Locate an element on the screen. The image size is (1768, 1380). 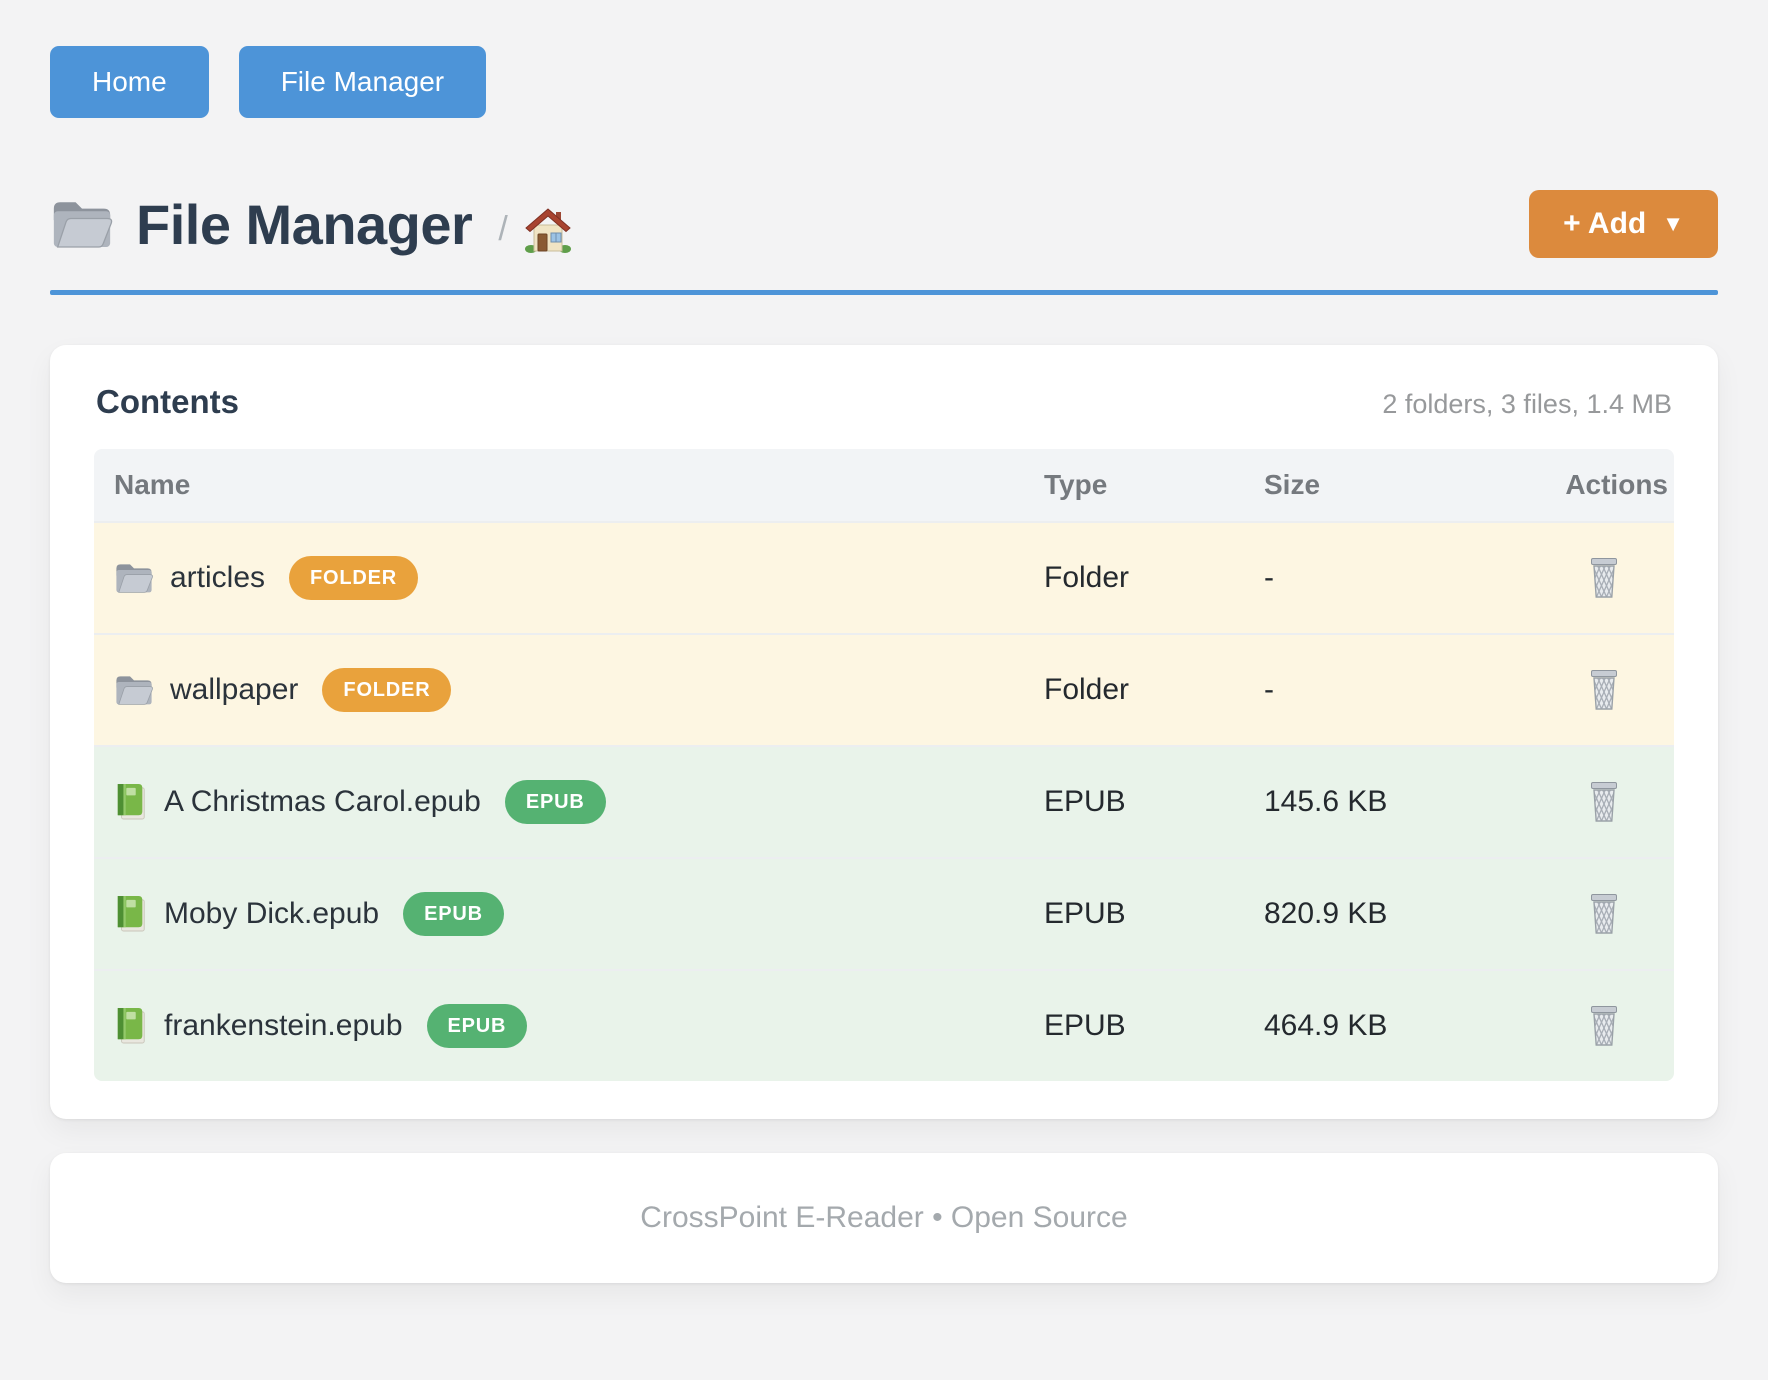
file-size: 820.9 KB is located at coordinates (1326, 913).